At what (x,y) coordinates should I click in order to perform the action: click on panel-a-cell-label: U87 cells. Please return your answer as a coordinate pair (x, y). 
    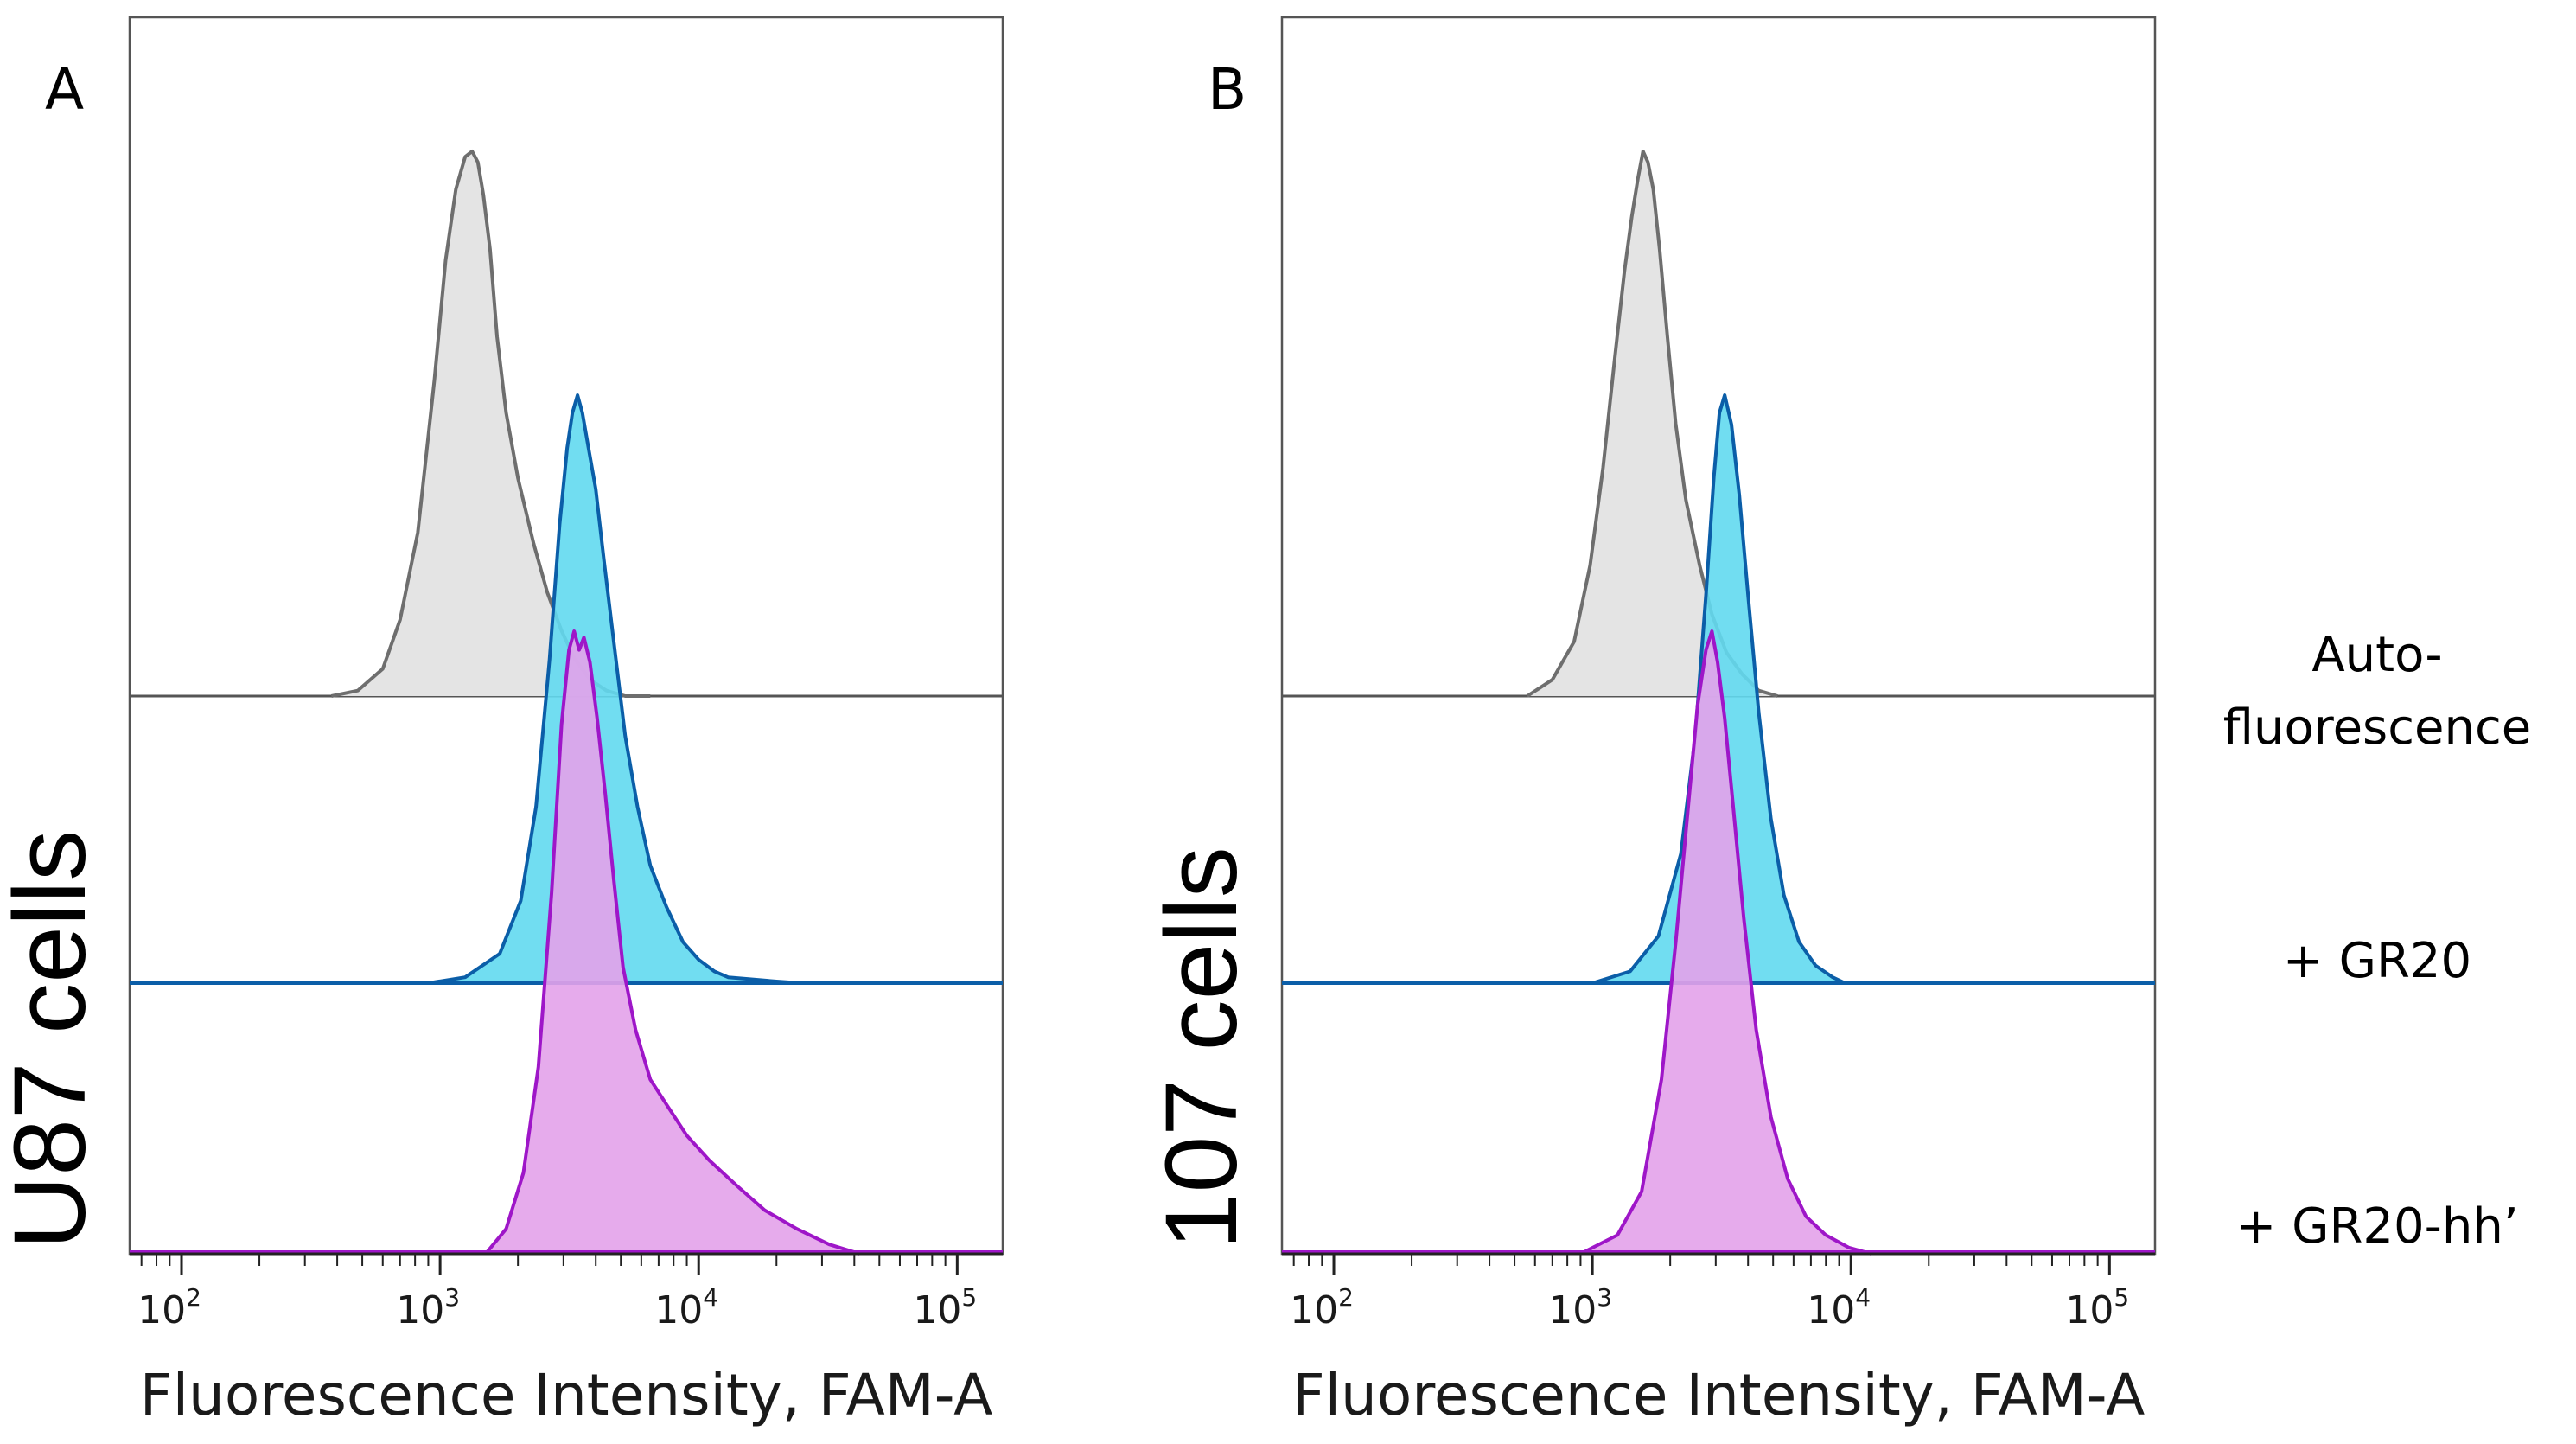
    Looking at the image, I should click on (53, 1039).